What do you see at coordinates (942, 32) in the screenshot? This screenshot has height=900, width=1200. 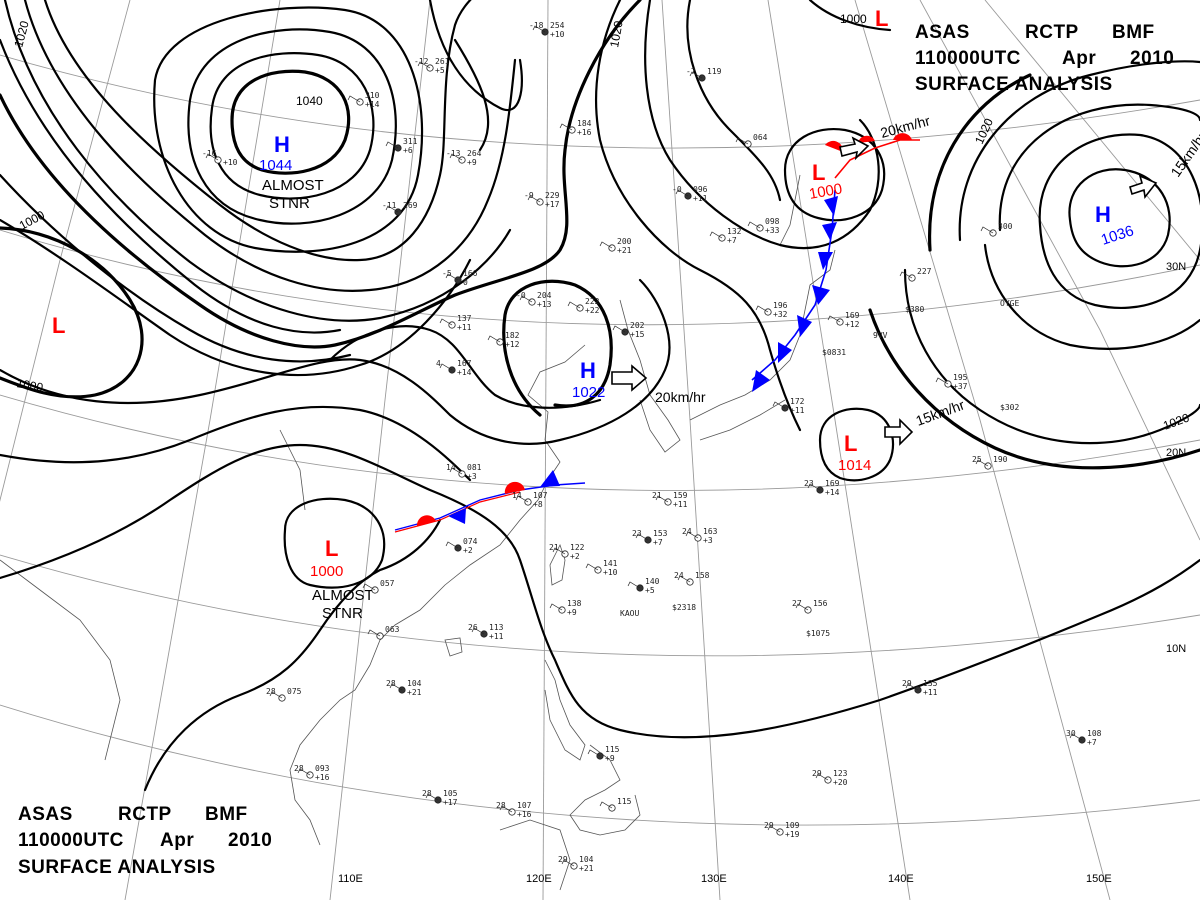 I see `header-agency: ASAS` at bounding box center [942, 32].